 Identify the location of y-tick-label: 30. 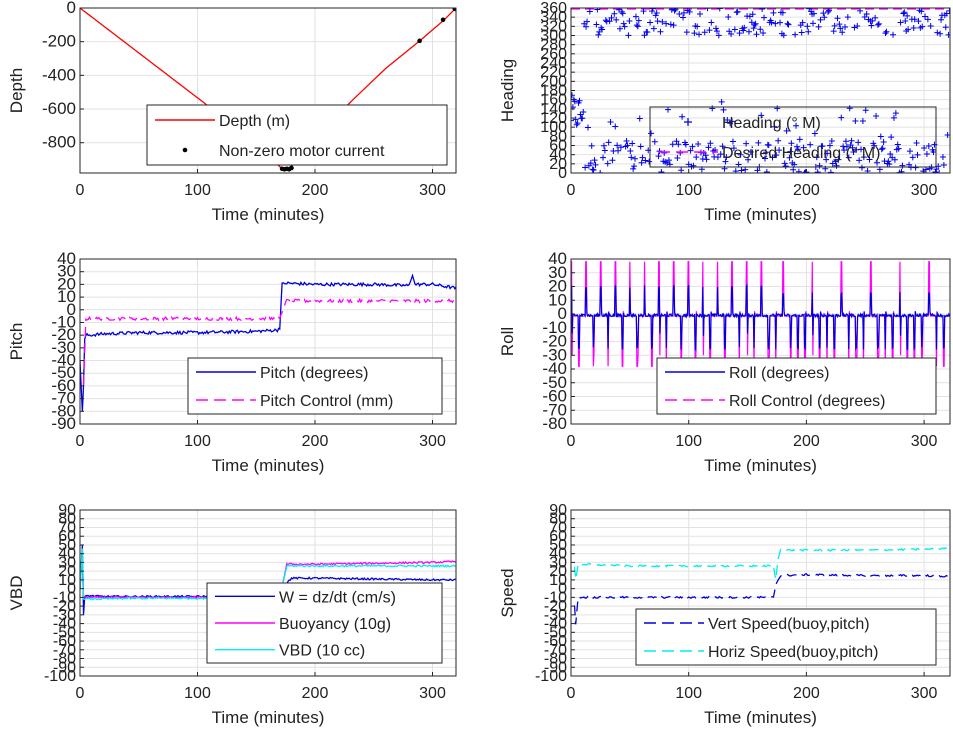
(66, 271).